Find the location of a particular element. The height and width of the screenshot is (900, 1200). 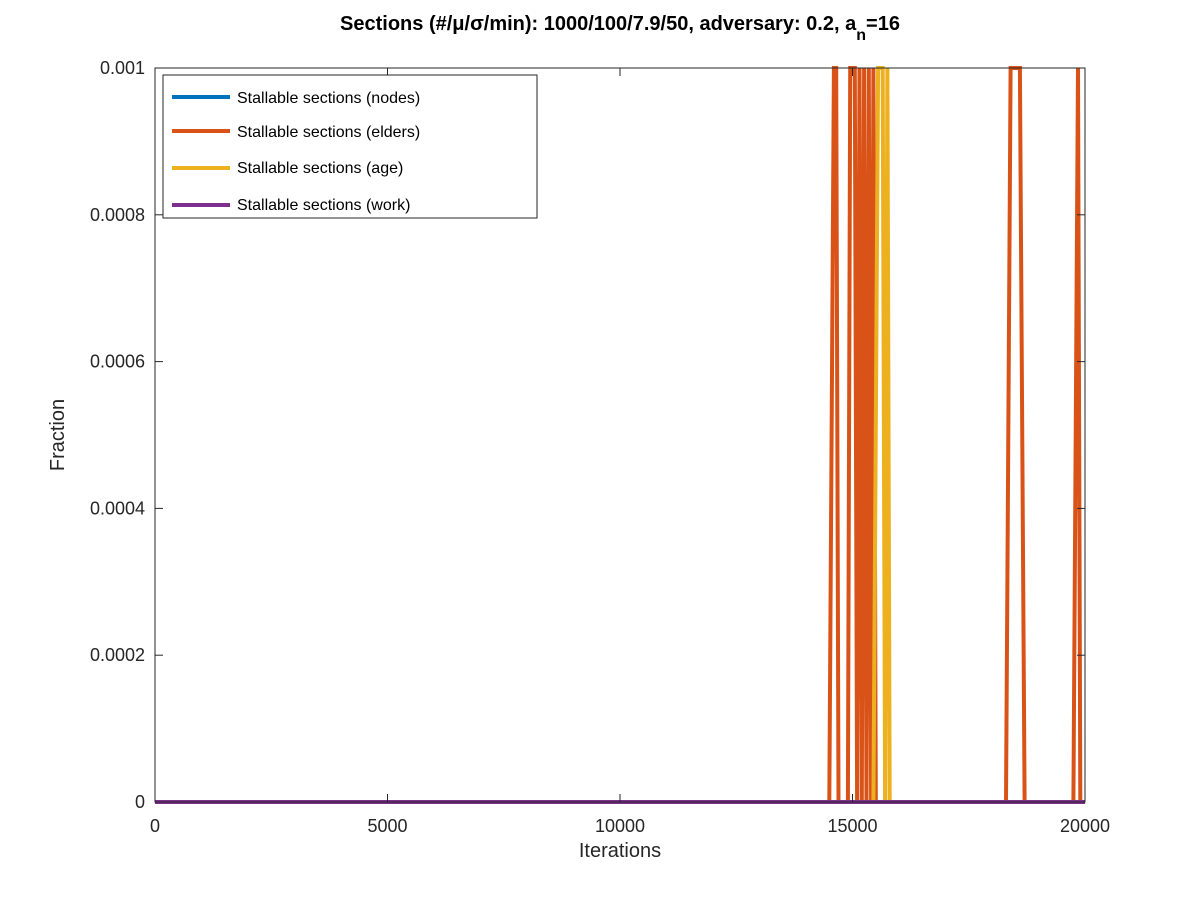

legend-label-nodes: Stallable sections (nodes) is located at coordinates (328, 98).